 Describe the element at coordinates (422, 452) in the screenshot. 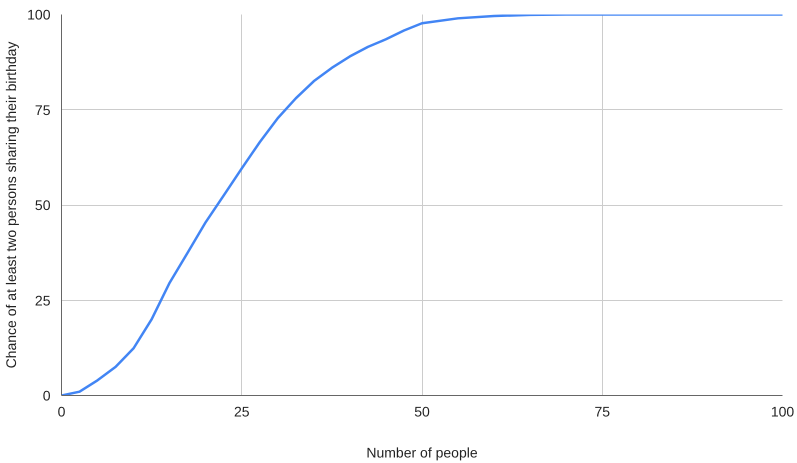

I see `x-axis-title: Number of people` at that location.